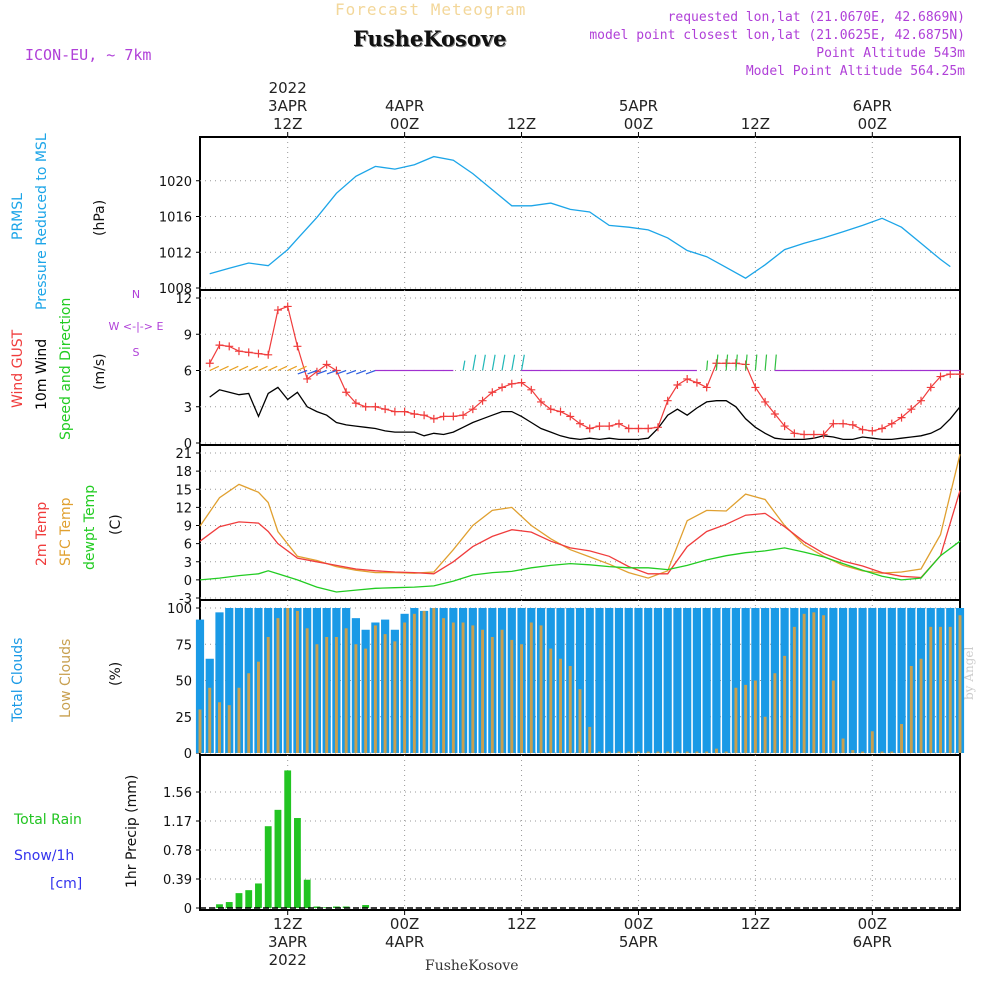  I want to click on bottom-time-label: 6APR, so click(872, 942).